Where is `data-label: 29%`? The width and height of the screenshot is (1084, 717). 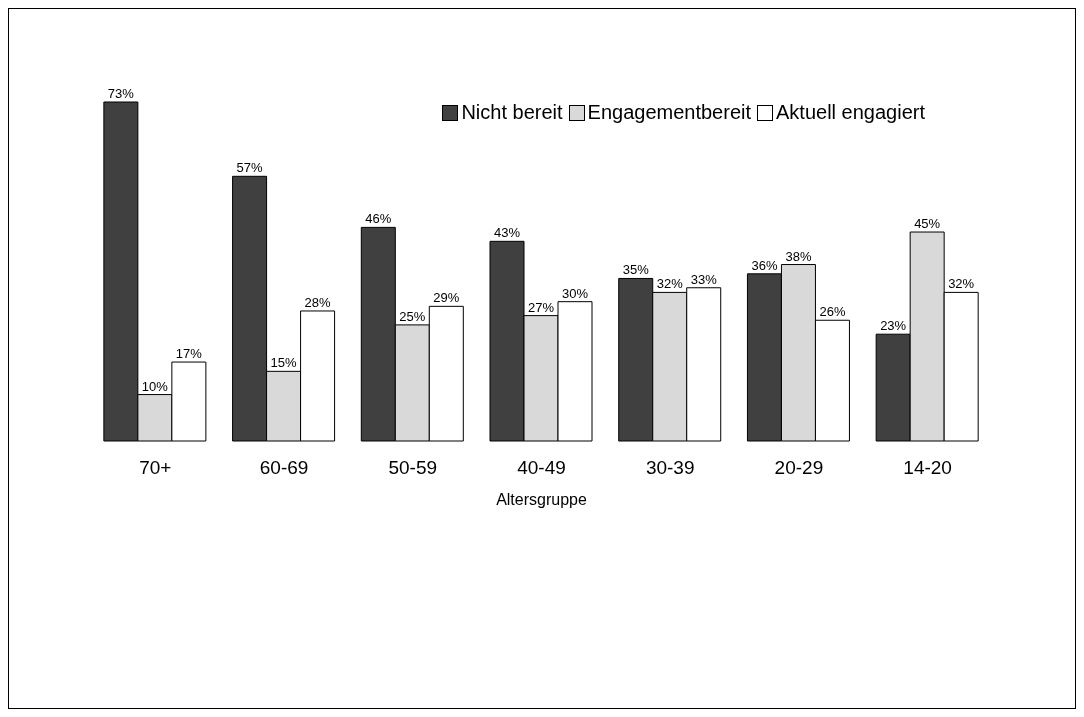
data-label: 29% is located at coordinates (446, 298).